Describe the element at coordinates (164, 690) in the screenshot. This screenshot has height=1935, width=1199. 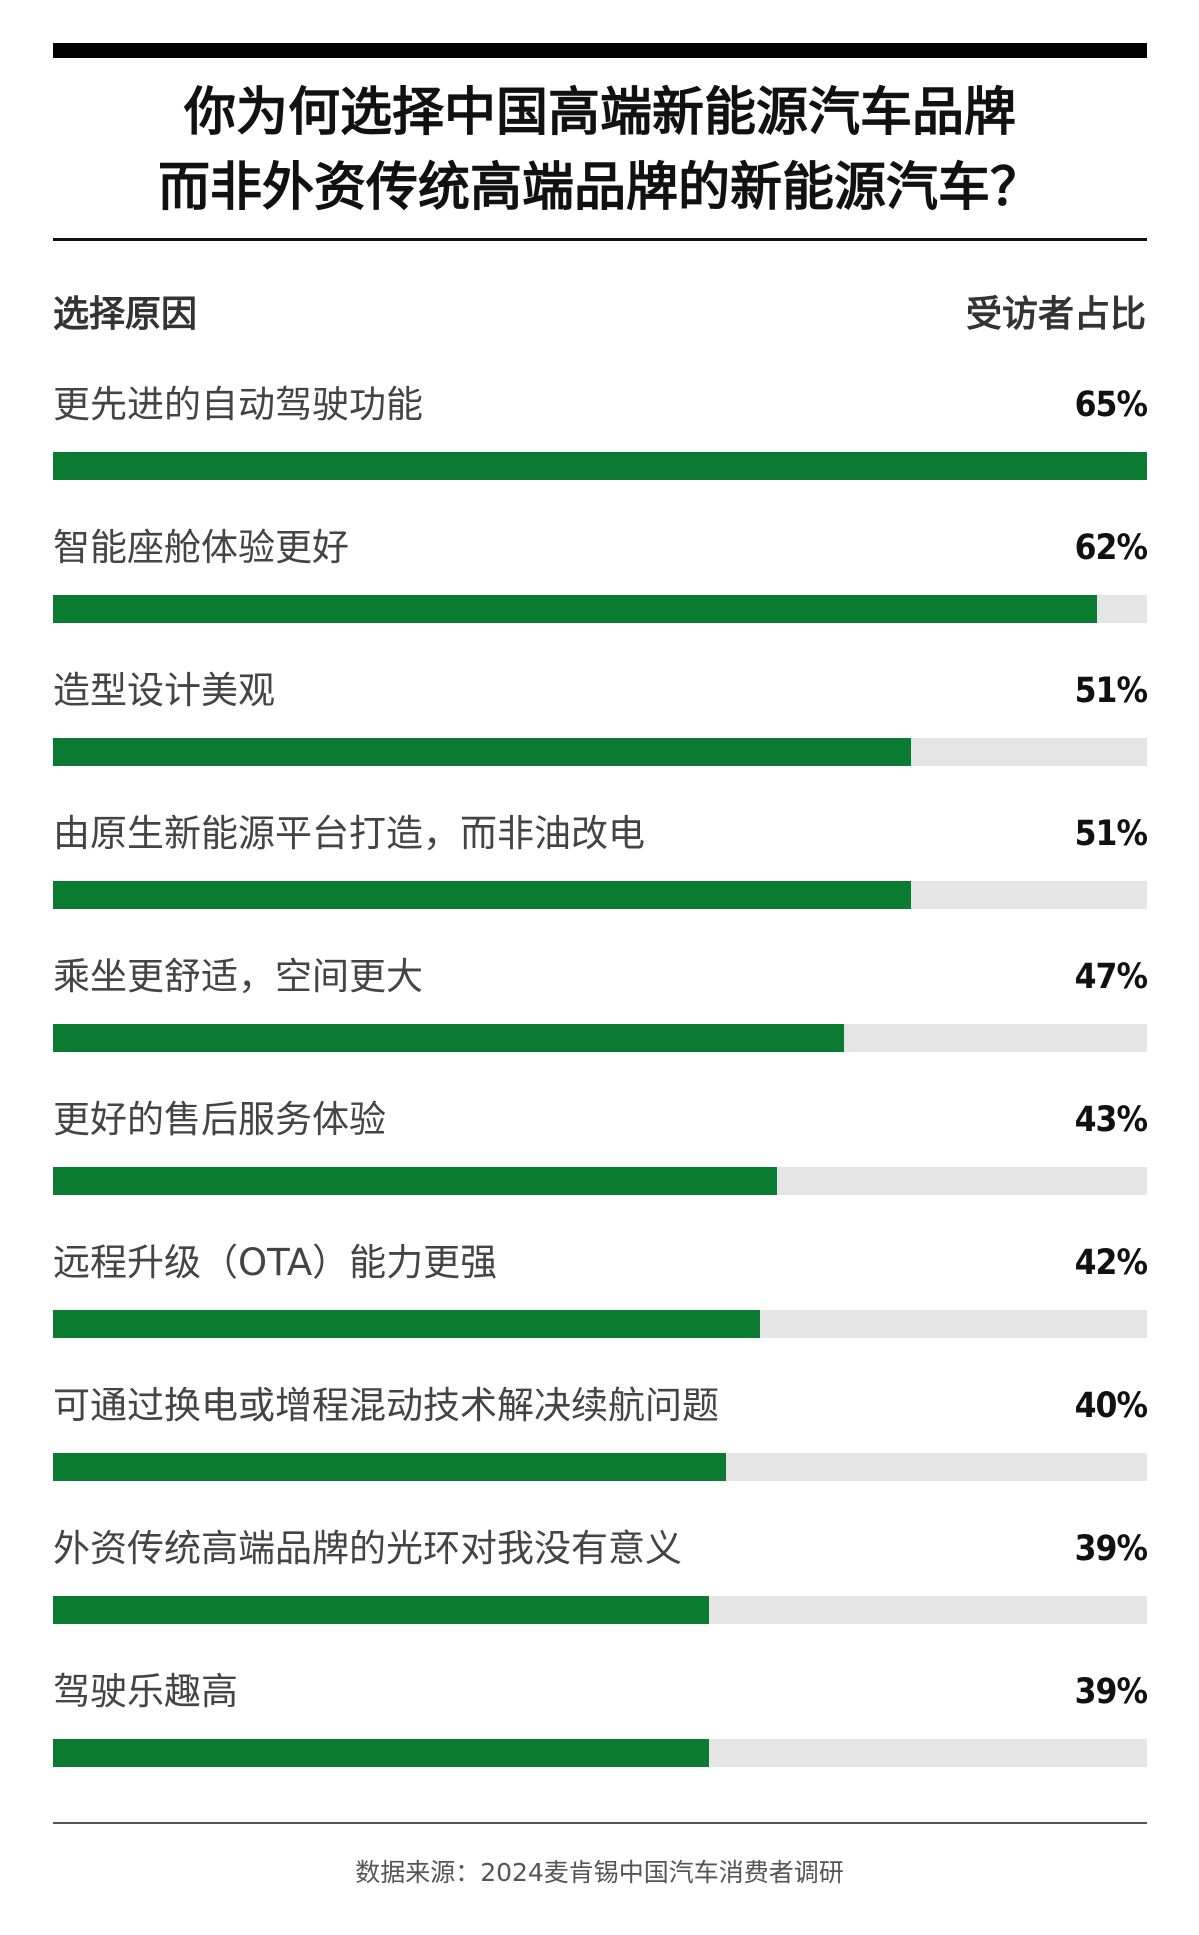
I see `category-label: 造型设计美观` at that location.